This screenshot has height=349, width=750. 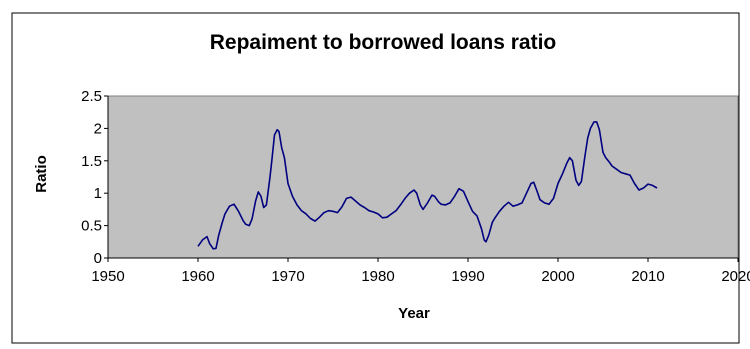 I want to click on x-tick-label: 2020, so click(x=735, y=276).